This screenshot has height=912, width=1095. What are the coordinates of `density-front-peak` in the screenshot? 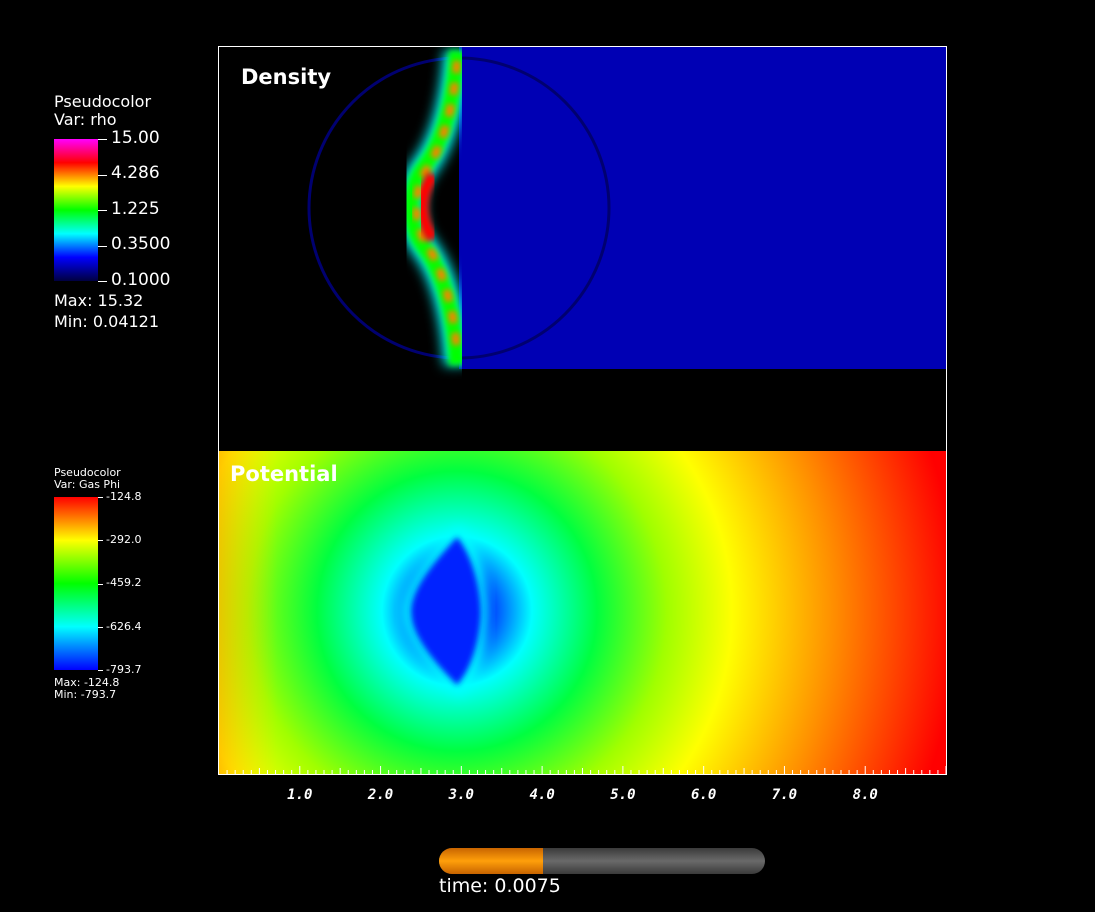 It's located at (427, 207).